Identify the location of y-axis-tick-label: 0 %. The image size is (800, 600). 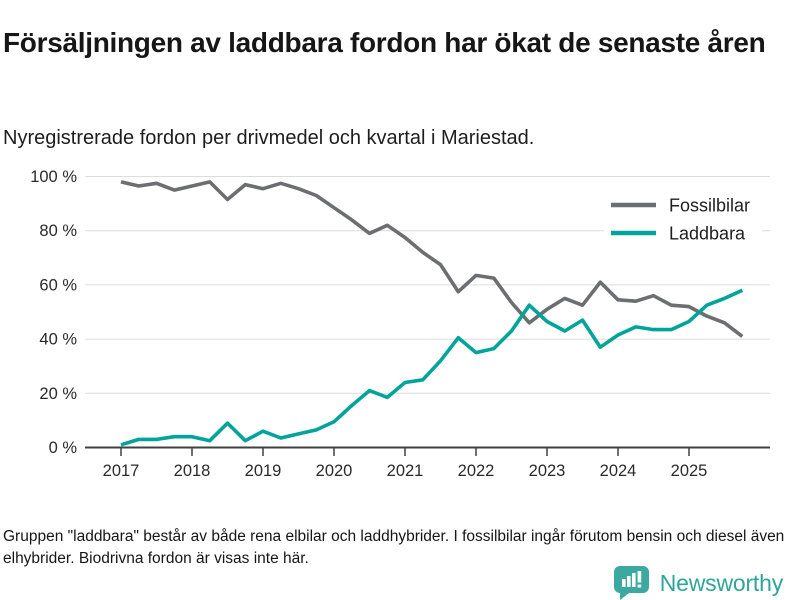
(63, 448).